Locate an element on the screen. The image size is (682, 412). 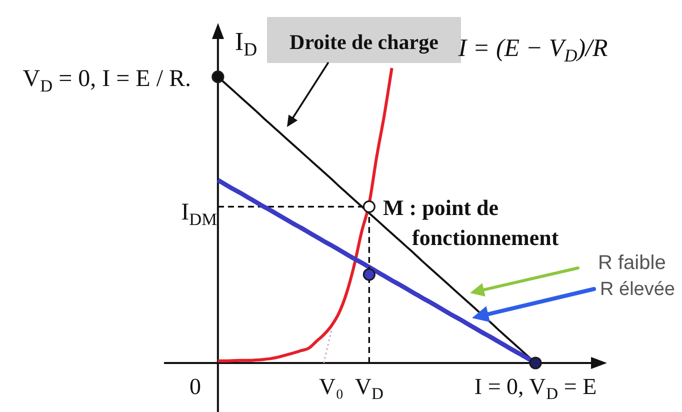
x-tick-label: V₀ is located at coordinates (331, 386).